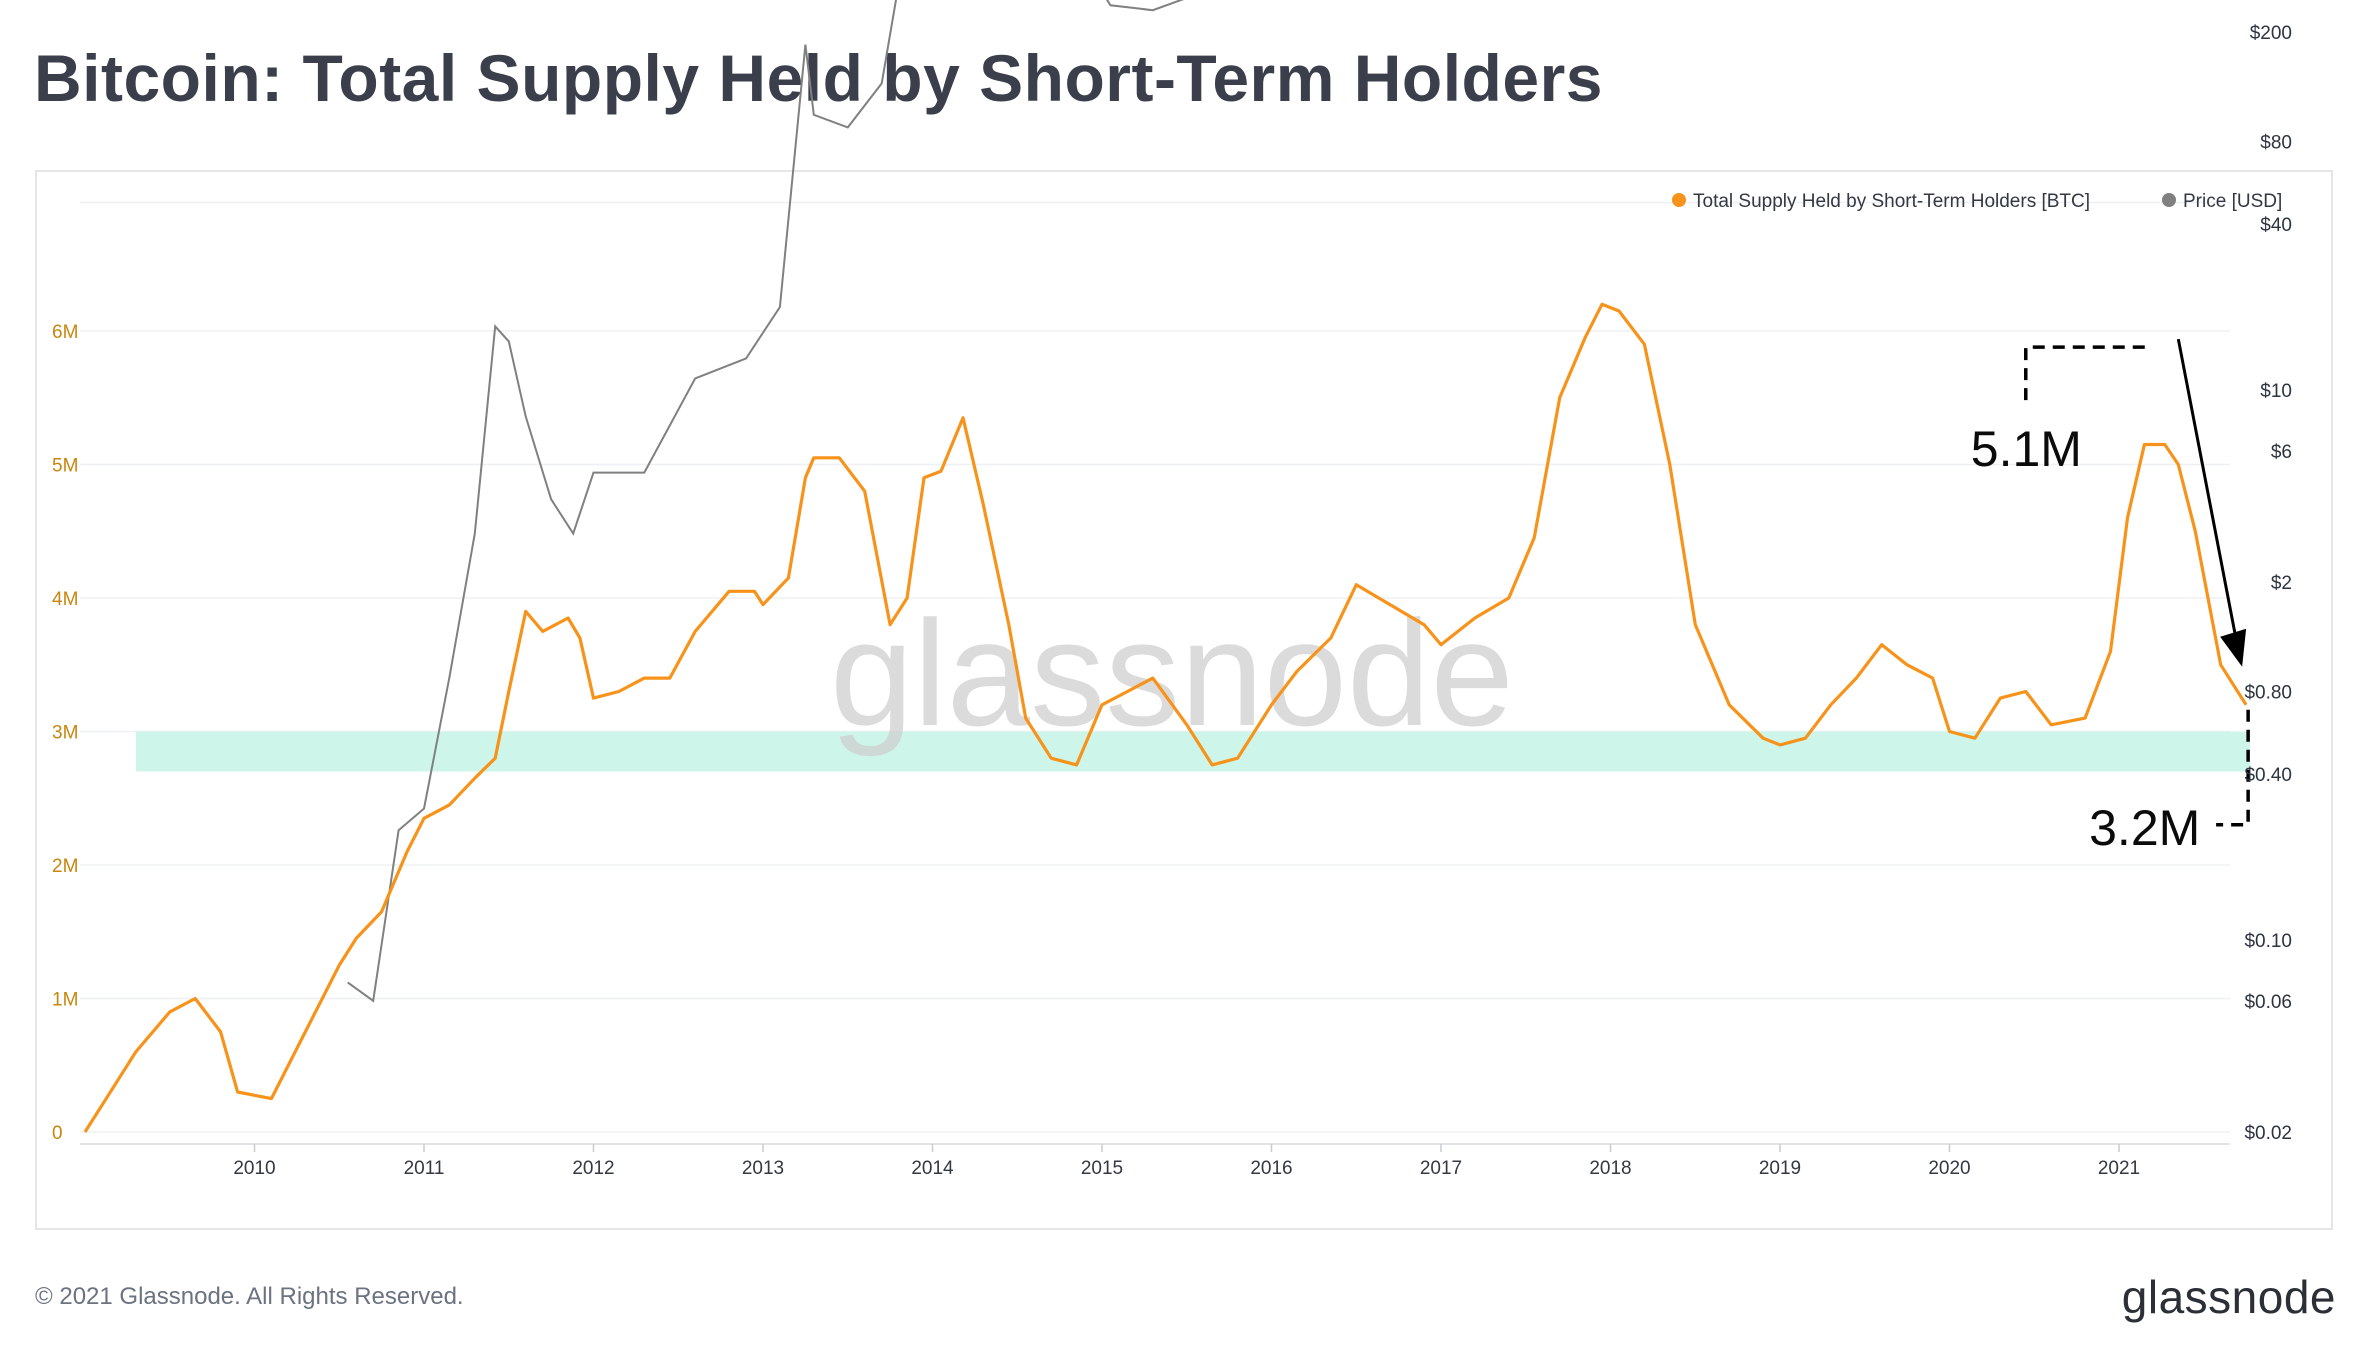 Image resolution: width=2372 pixels, height=1366 pixels. What do you see at coordinates (1679, 200) in the screenshot?
I see `legend-swatch-supply` at bounding box center [1679, 200].